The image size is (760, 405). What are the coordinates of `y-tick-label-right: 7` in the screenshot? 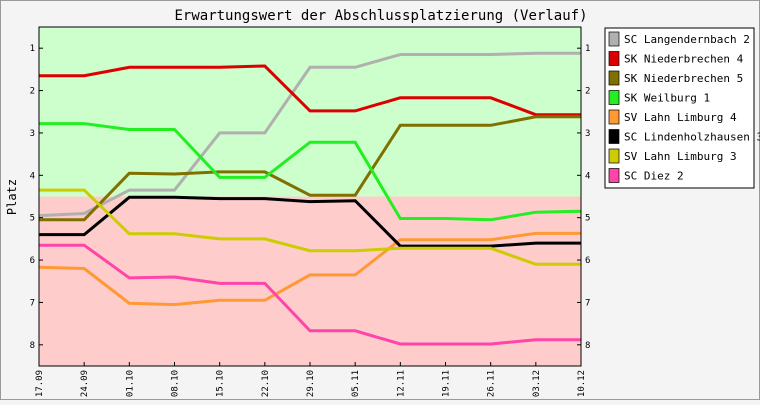 It's located at (587, 303).